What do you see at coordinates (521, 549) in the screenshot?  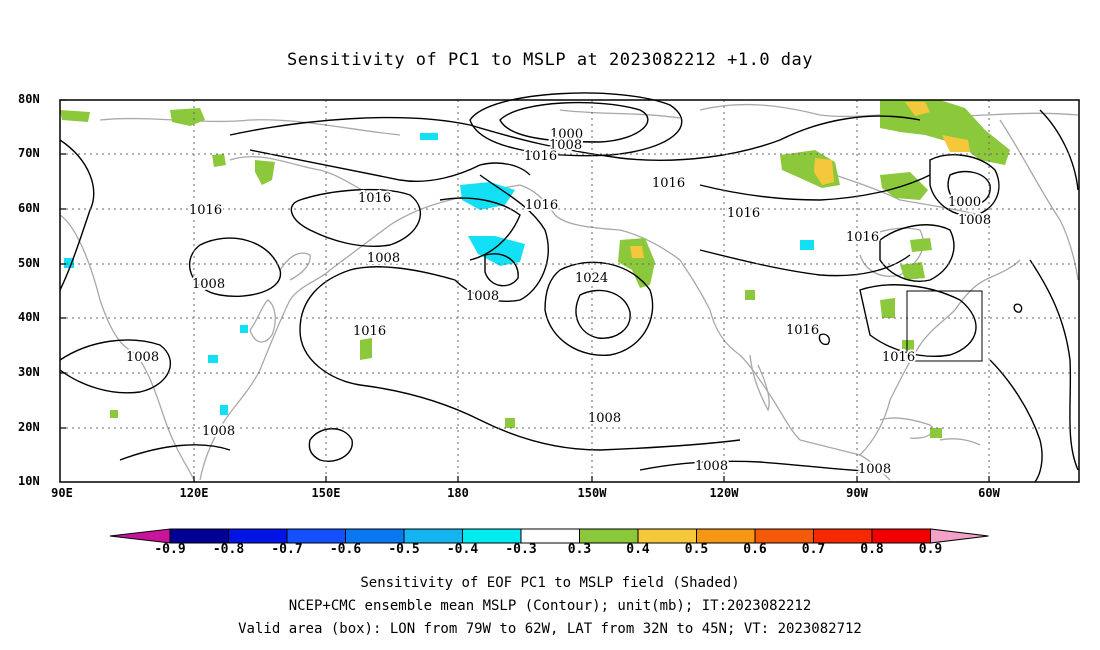 I see `colorbar-tick-label: -0.3` at bounding box center [521, 549].